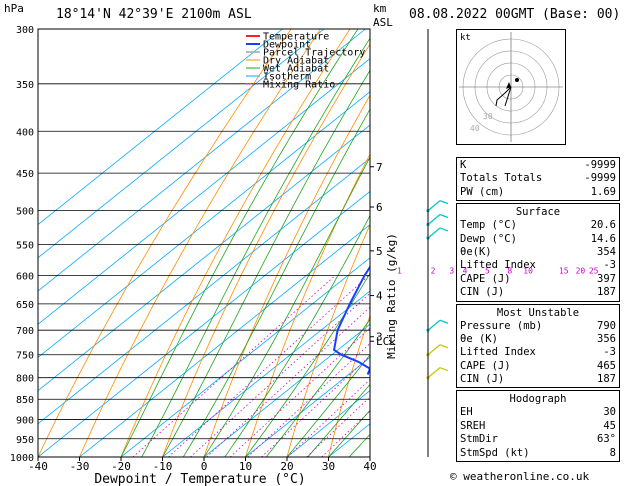 This screenshot has width=629, height=486. Describe the element at coordinates (328, 466) in the screenshot. I see `x-tick-30: 30` at that location.